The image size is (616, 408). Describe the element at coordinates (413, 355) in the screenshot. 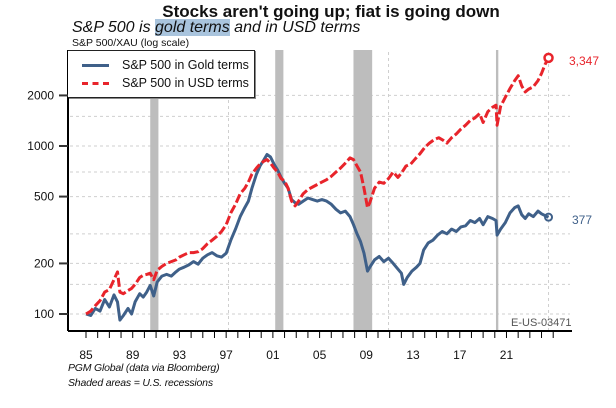

I see `x-tick-label: 13` at that location.